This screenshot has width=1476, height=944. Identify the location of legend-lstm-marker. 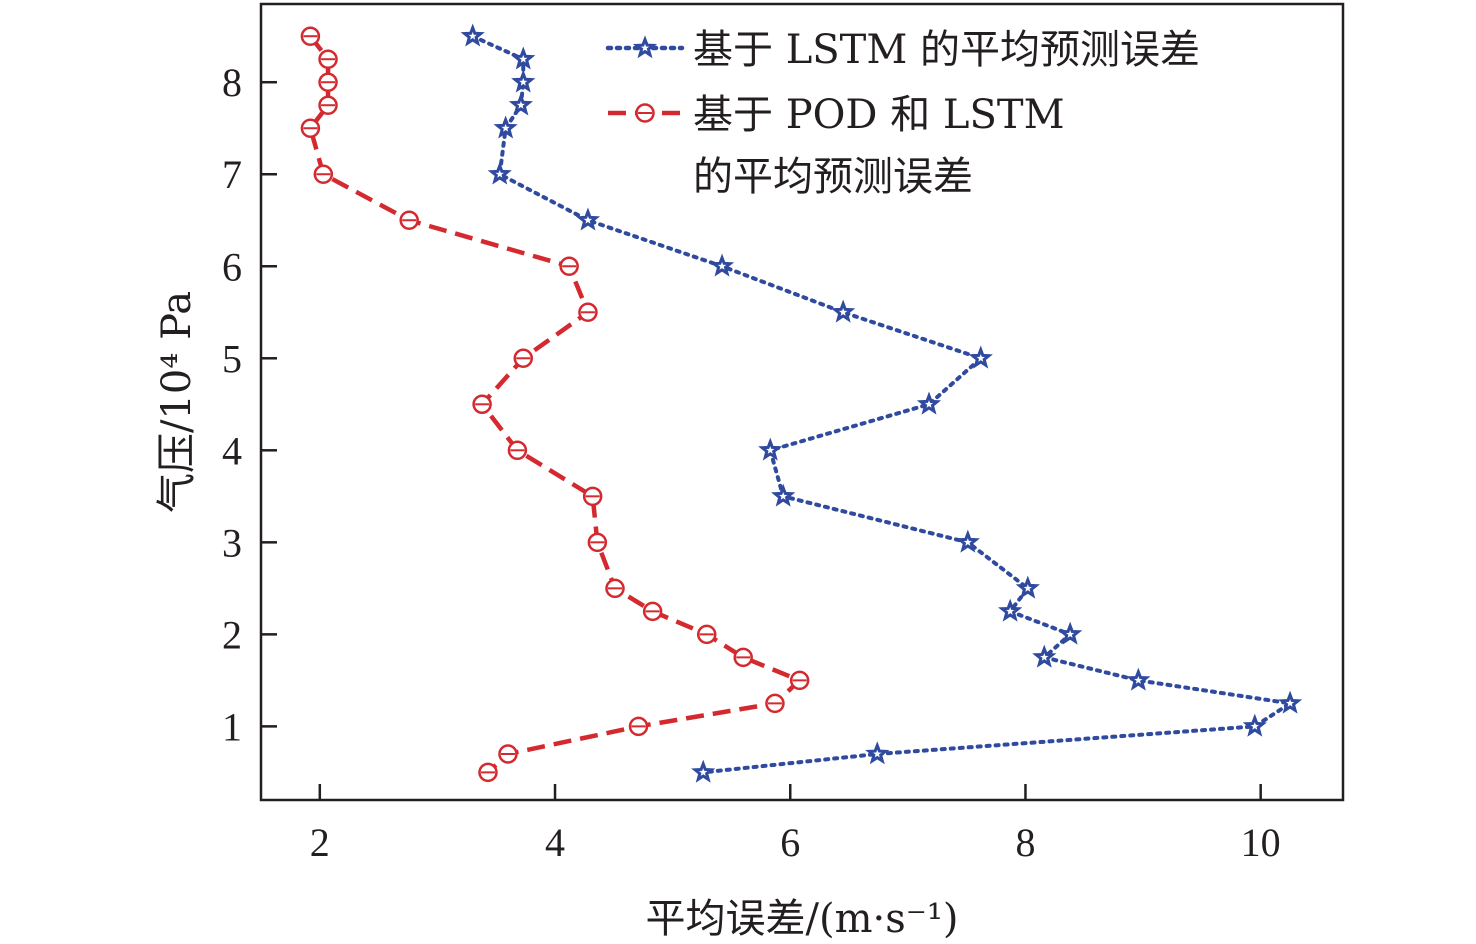
(645, 47).